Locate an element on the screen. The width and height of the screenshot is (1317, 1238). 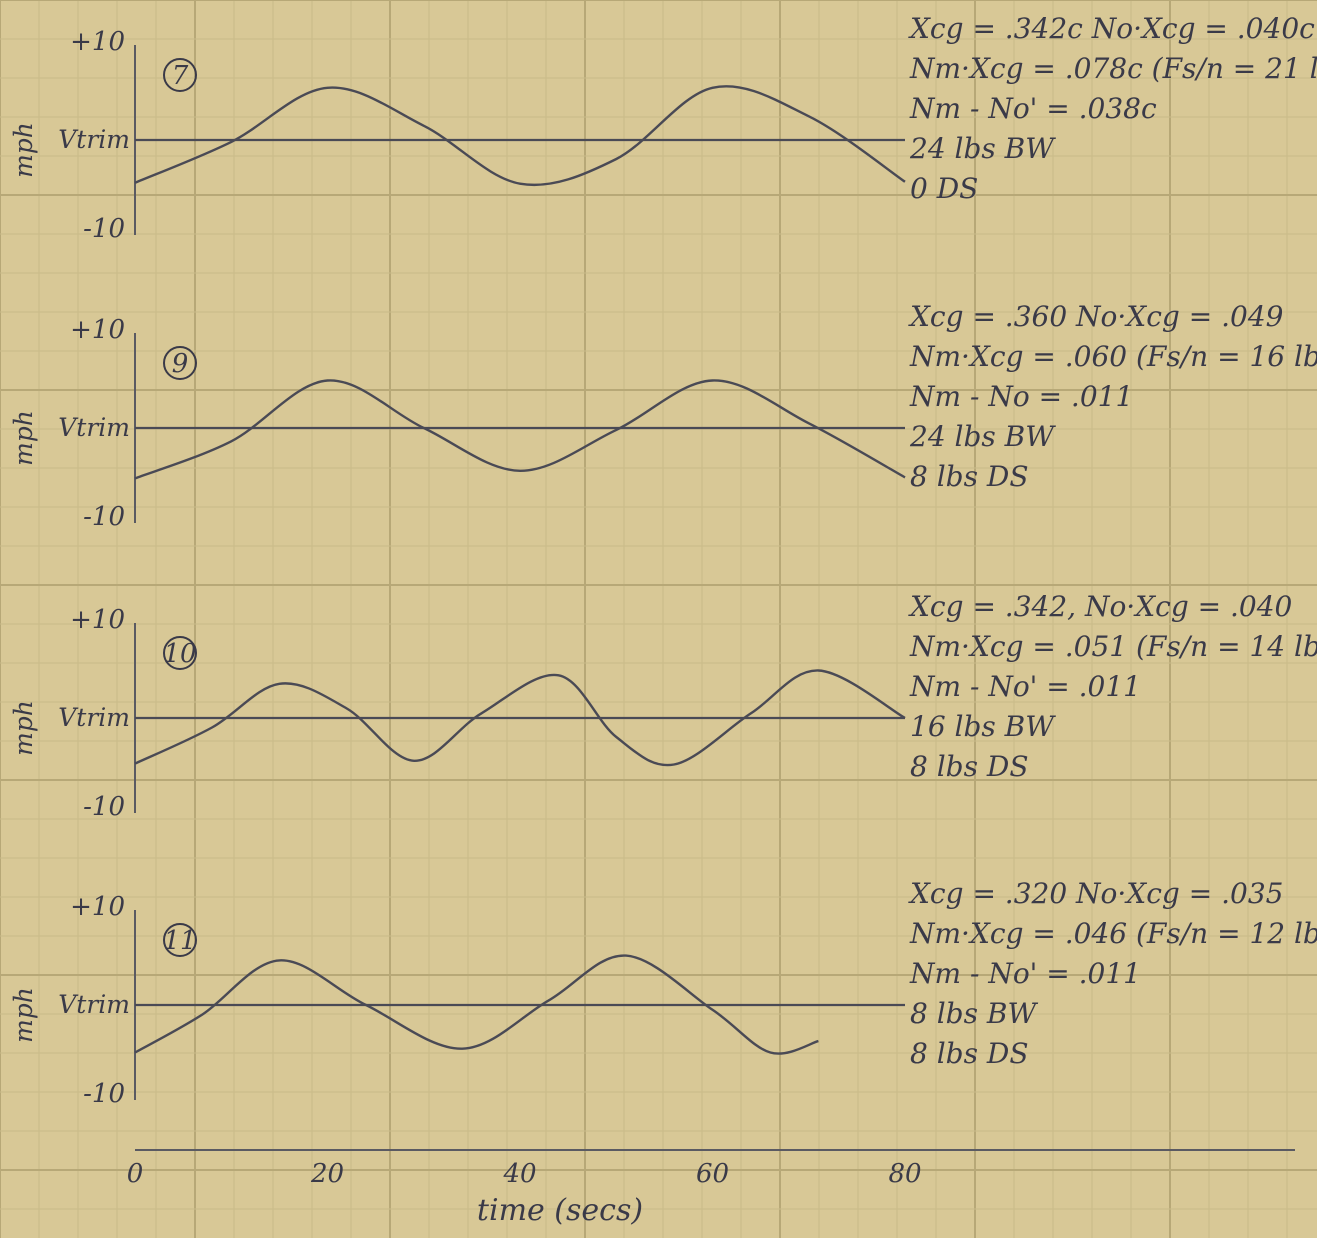
panel-note: Xcg = .342c No·Xcg = .040c is located at coordinates (1111, 28).